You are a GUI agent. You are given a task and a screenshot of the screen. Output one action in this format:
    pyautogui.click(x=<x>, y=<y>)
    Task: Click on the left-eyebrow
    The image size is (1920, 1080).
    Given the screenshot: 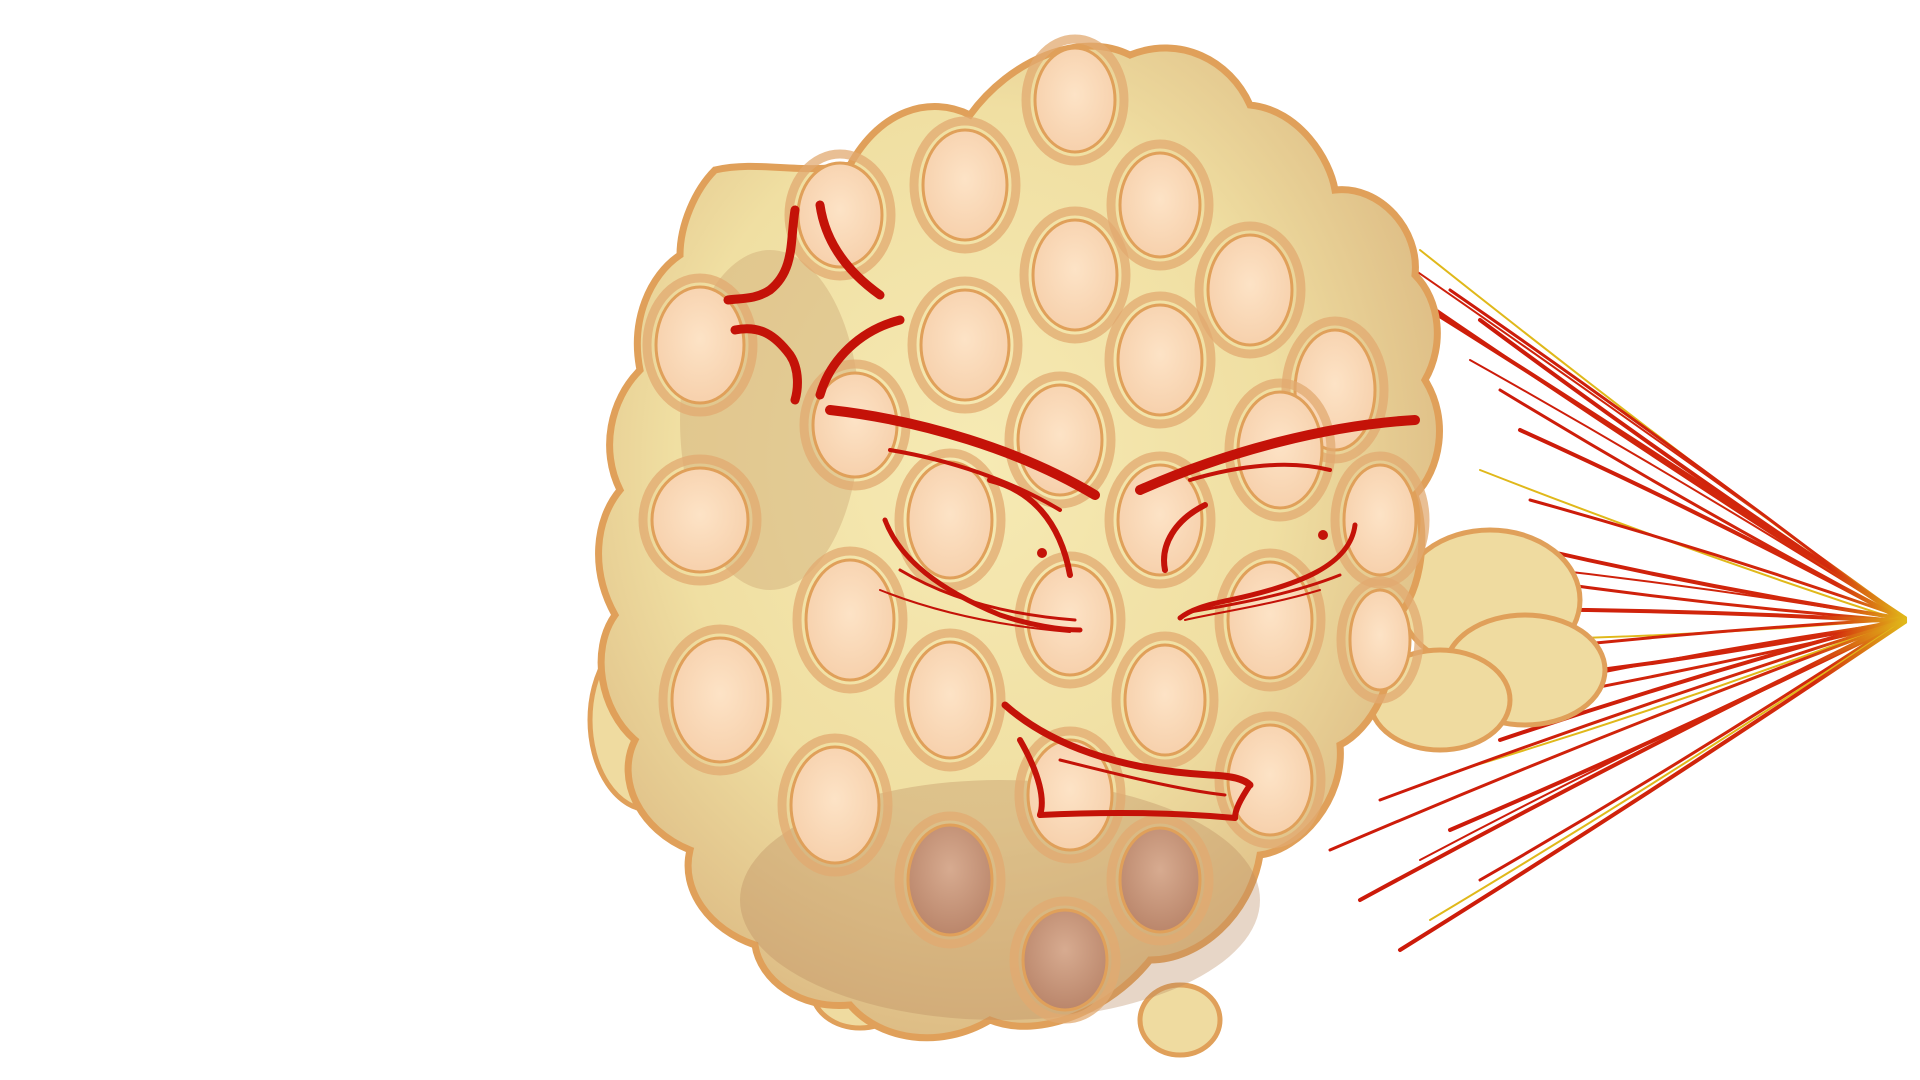 What is the action you would take?
    pyautogui.click(x=962, y=452)
    